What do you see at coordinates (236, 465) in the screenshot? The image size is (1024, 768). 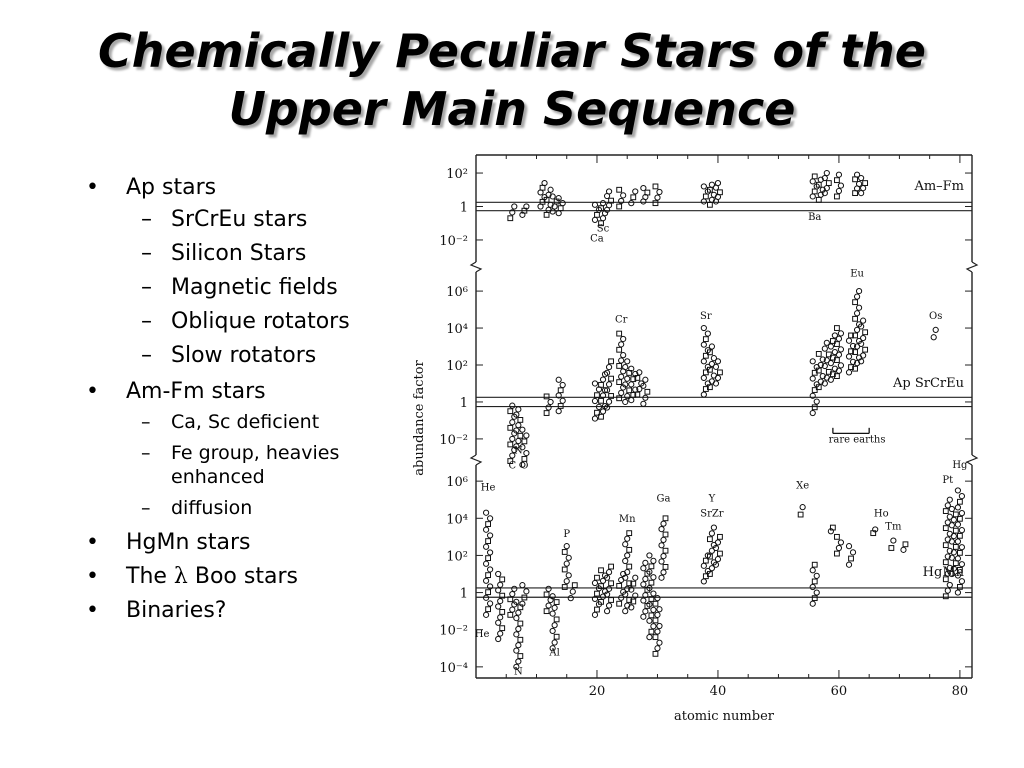 I see `sub-bullet-fe-group: Fe group, heavies enhanced` at bounding box center [236, 465].